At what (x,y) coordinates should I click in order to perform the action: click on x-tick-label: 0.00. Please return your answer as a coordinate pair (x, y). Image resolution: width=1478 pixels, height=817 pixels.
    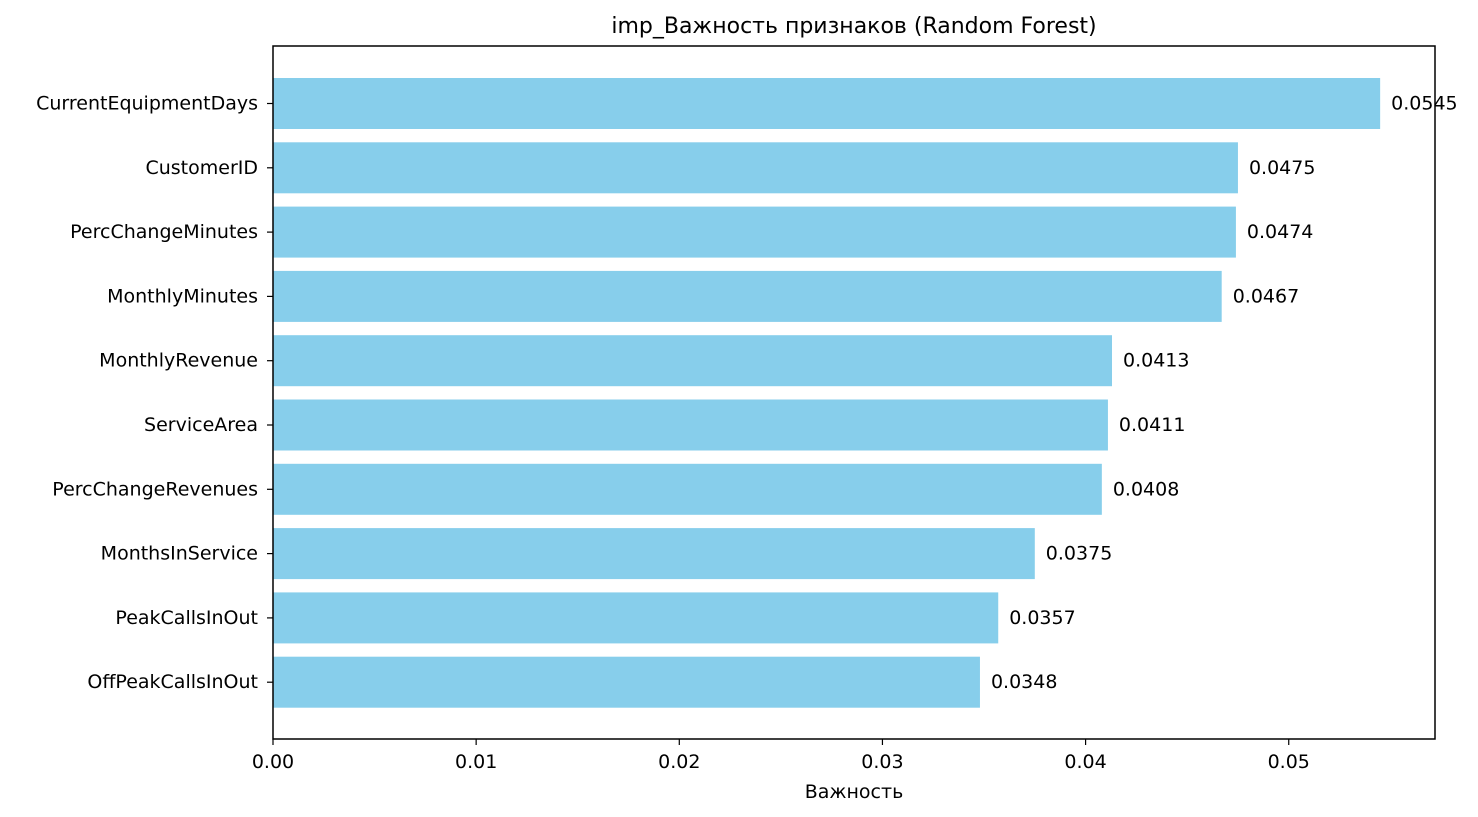
    Looking at the image, I should click on (273, 762).